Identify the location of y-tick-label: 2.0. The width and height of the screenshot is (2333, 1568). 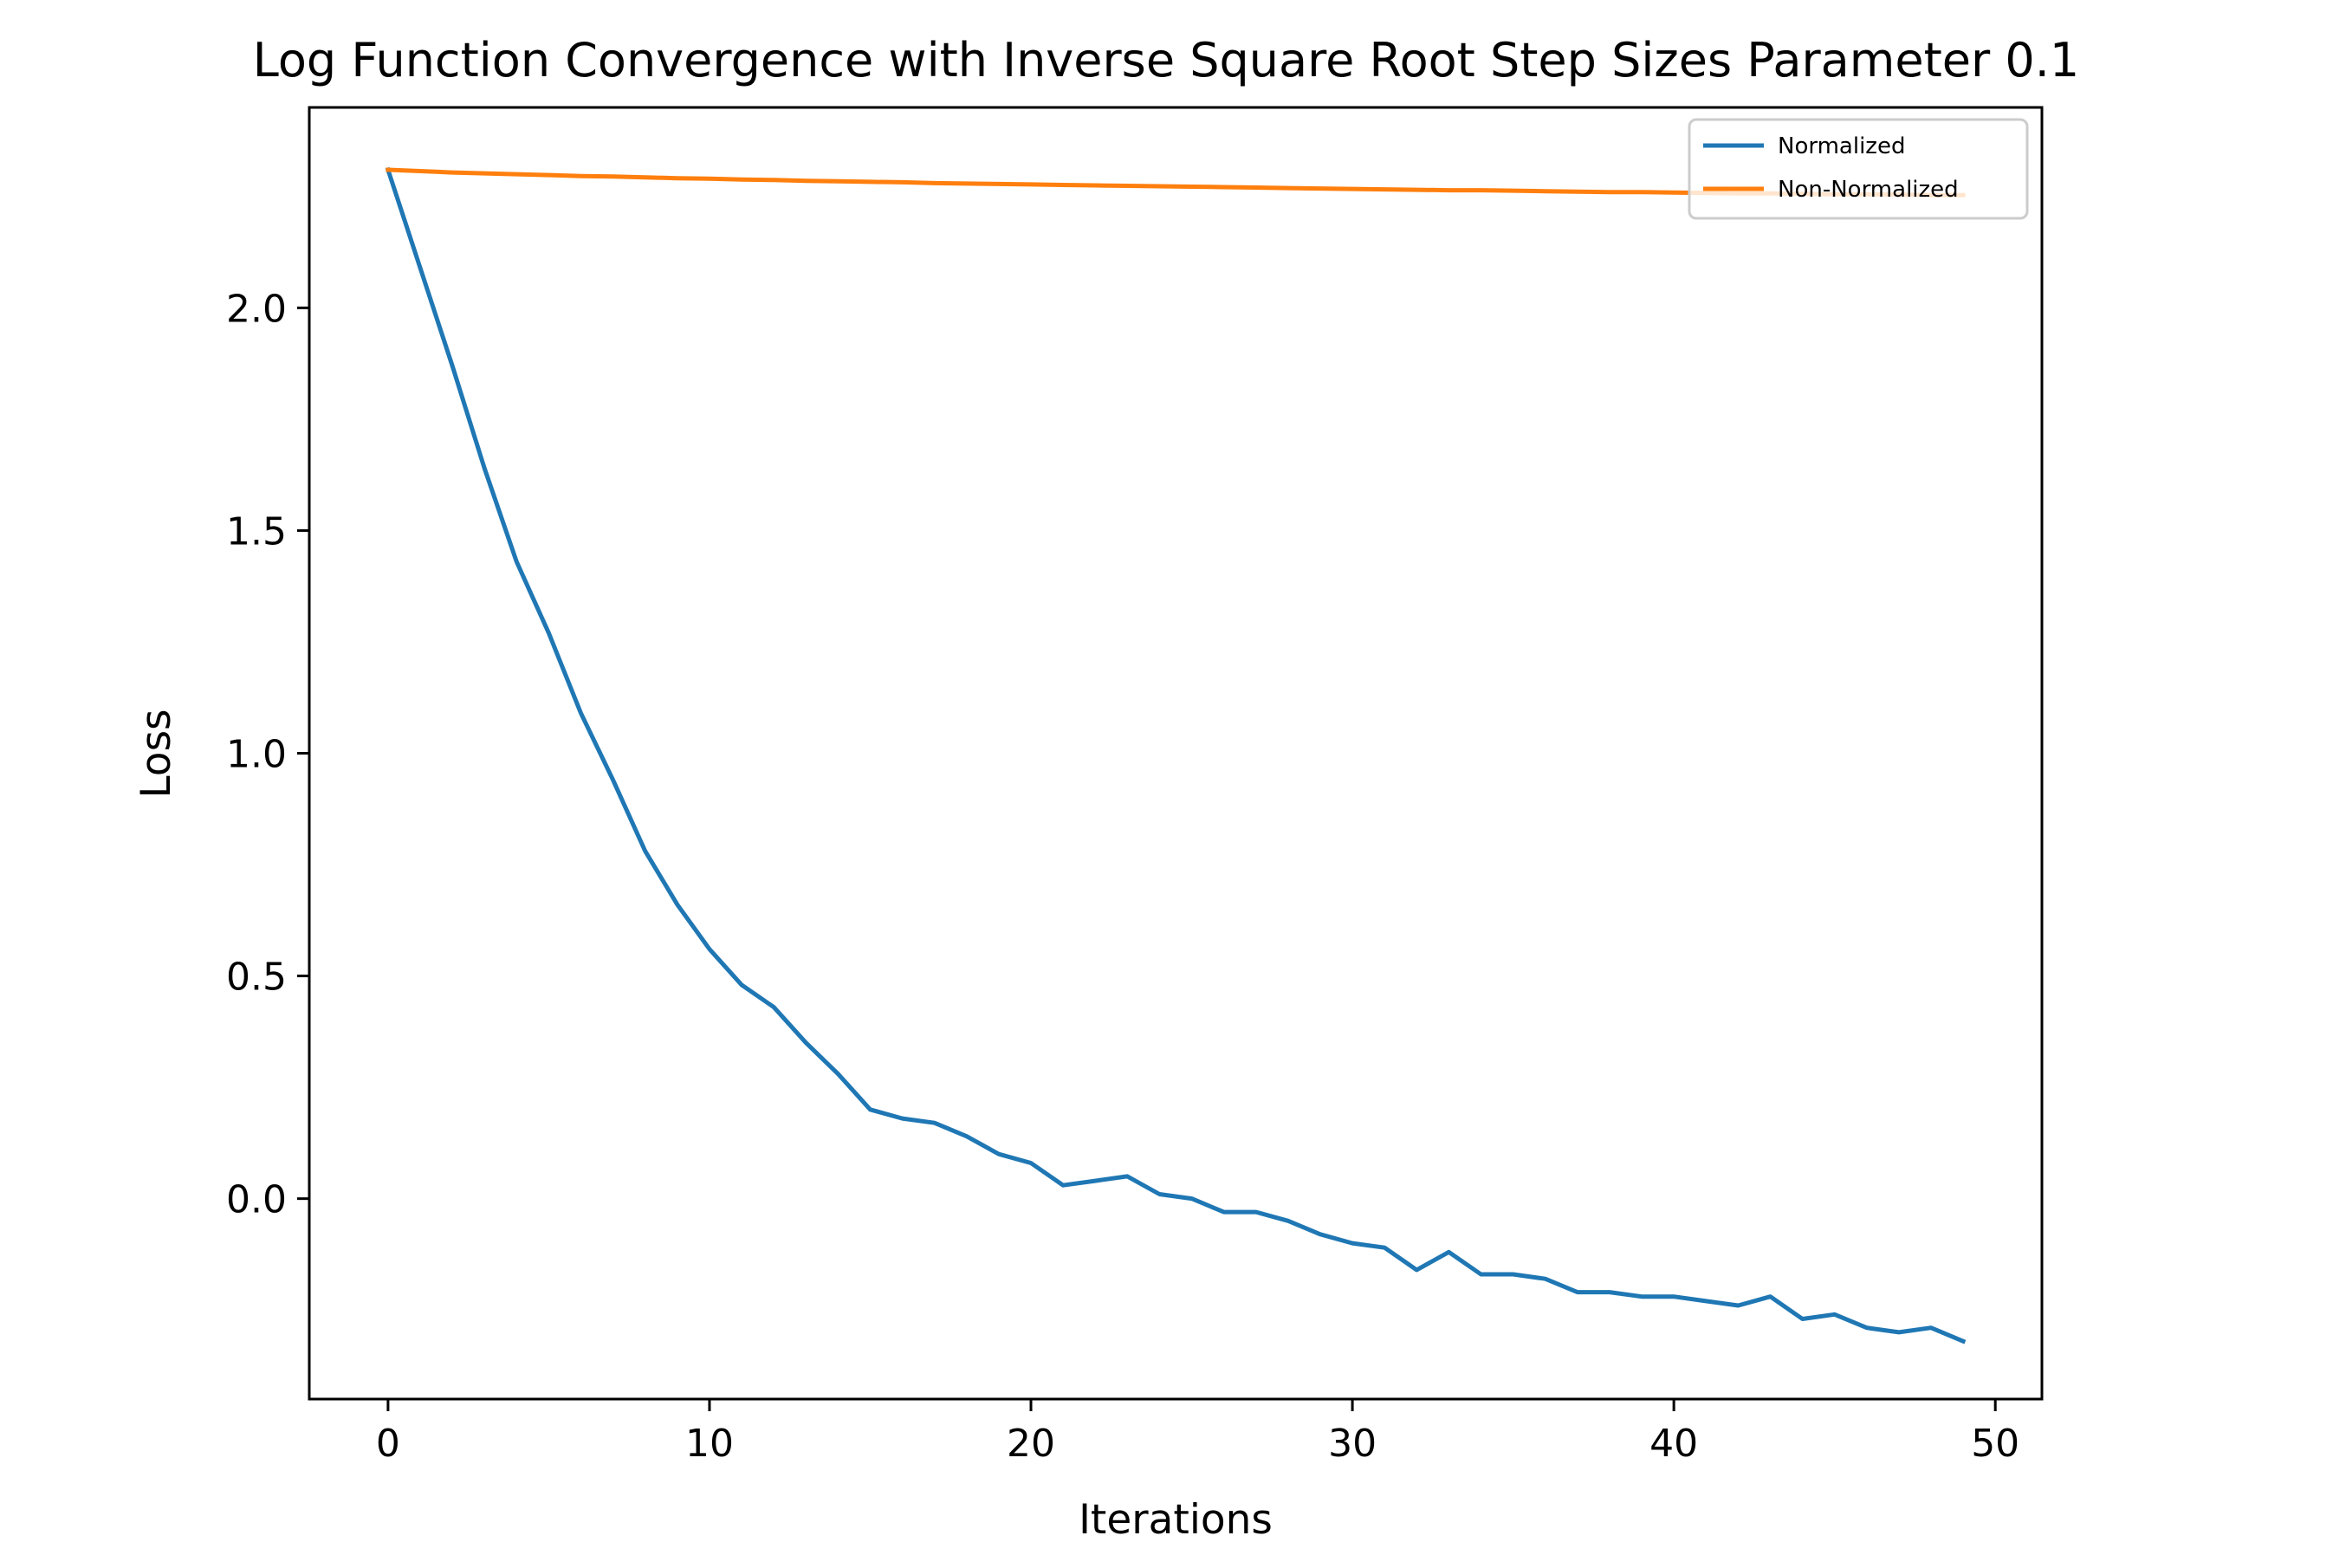
(256, 309).